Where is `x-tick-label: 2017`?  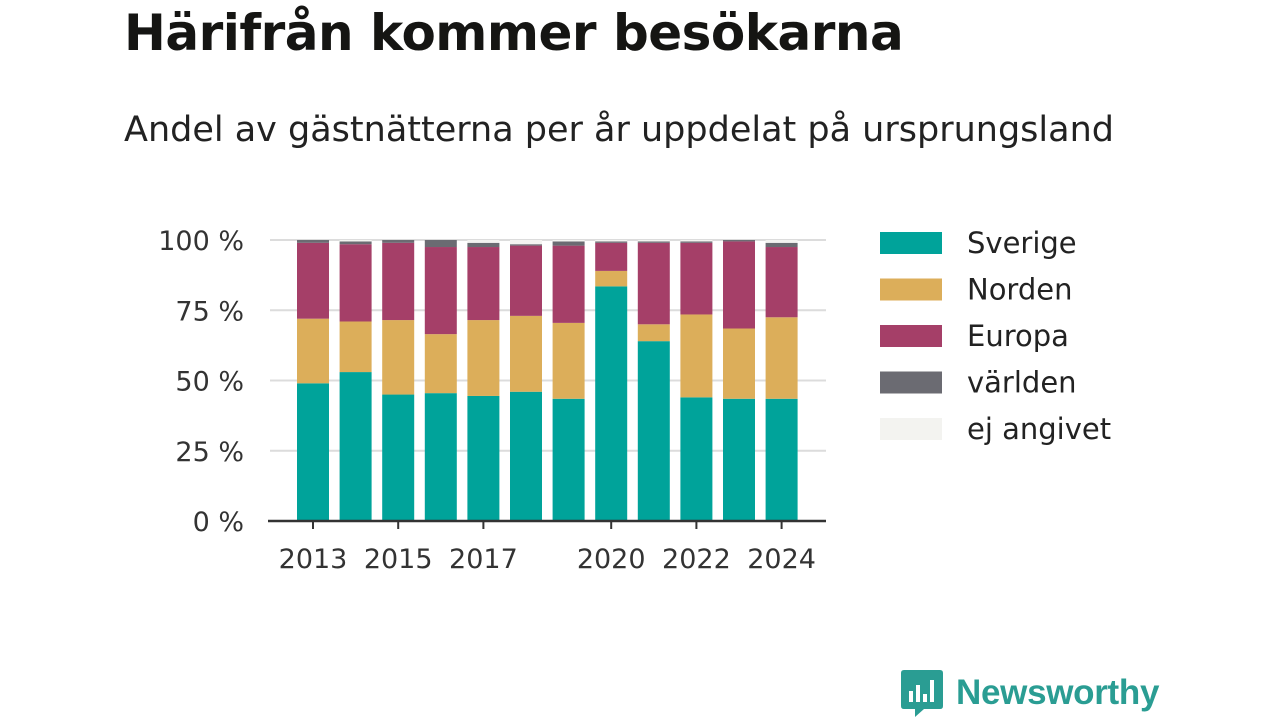 x-tick-label: 2017 is located at coordinates (483, 559).